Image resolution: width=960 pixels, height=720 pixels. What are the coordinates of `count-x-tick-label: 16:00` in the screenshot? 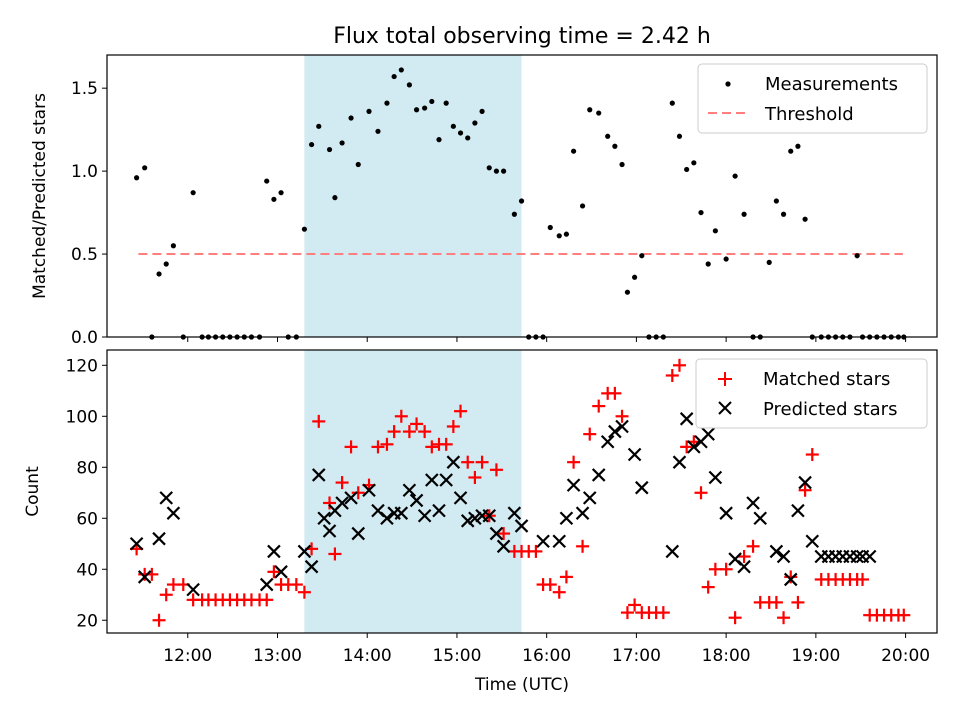 It's located at (546, 656).